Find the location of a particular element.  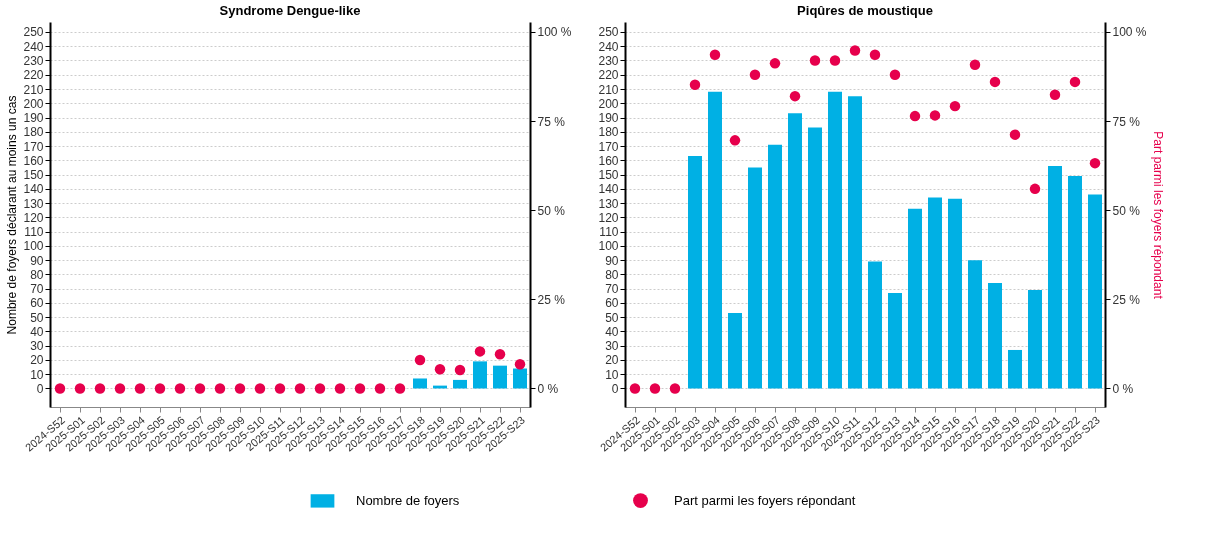

y2-tick-label: 50 % is located at coordinates (1126, 210).